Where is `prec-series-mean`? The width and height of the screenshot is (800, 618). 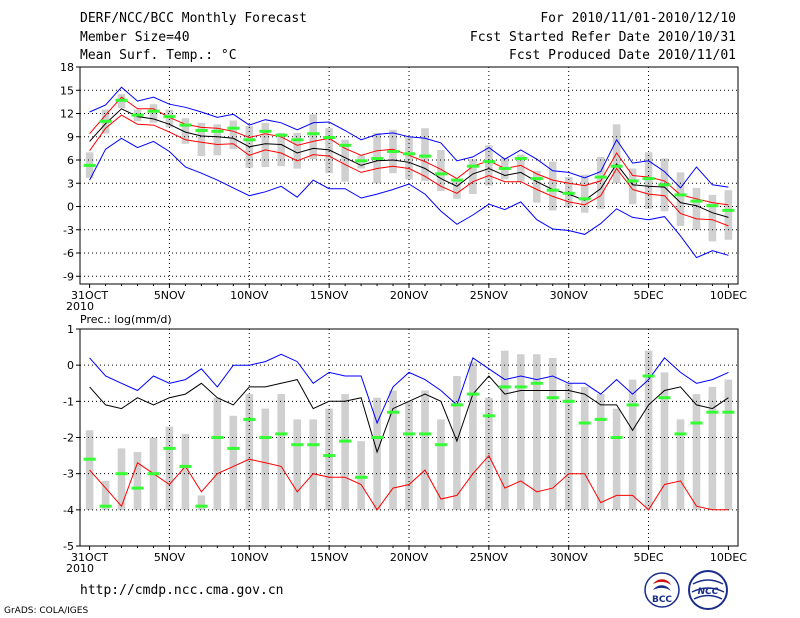 prec-series-mean is located at coordinates (409, 414).